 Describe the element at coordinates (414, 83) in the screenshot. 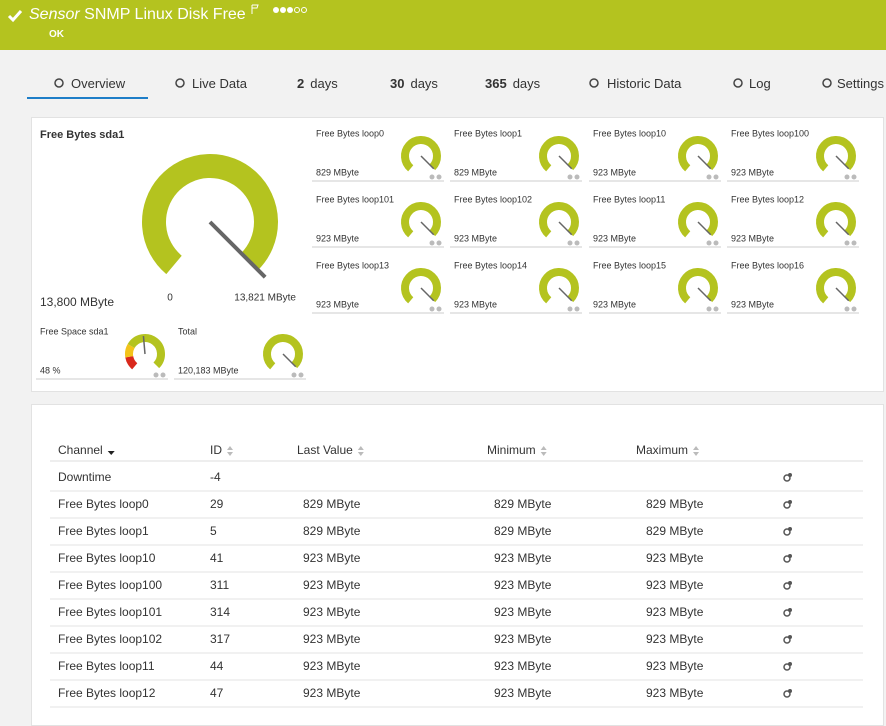

I see `tab: 30 days` at that location.